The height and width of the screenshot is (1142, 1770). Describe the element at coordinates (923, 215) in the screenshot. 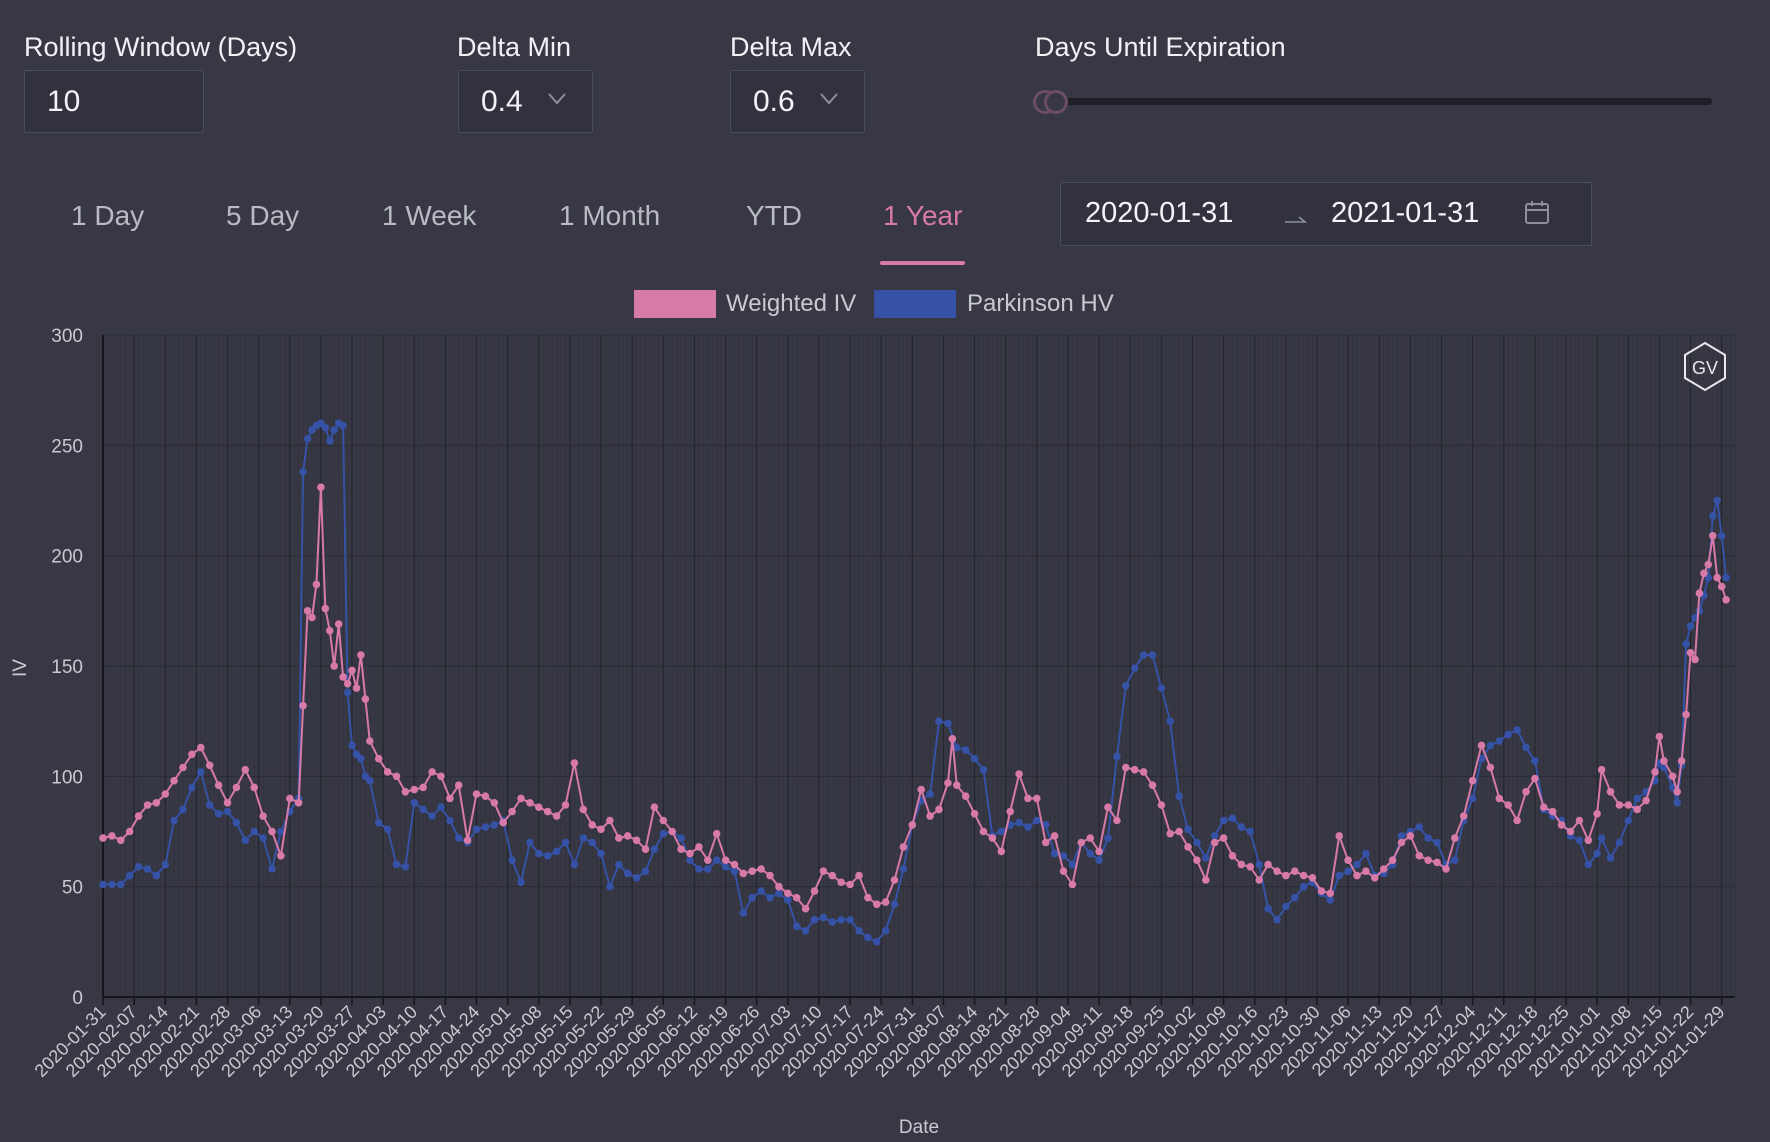

I see `tab-1-year: 1 Year` at that location.